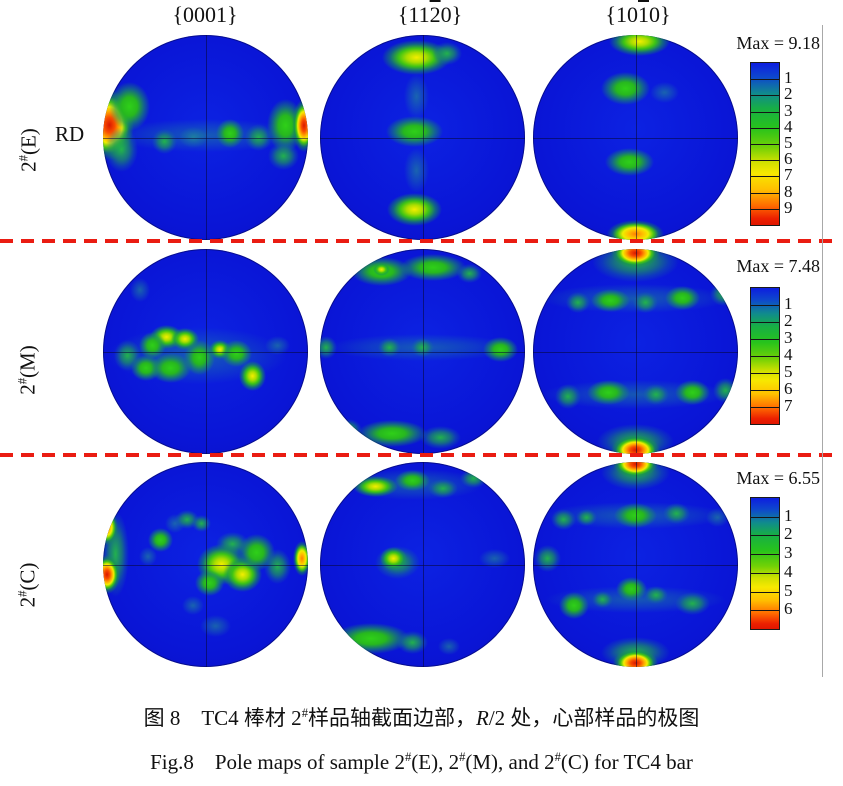  What do you see at coordinates (788, 78) in the screenshot?
I see `colorbar-tick-label: 1` at bounding box center [788, 78].